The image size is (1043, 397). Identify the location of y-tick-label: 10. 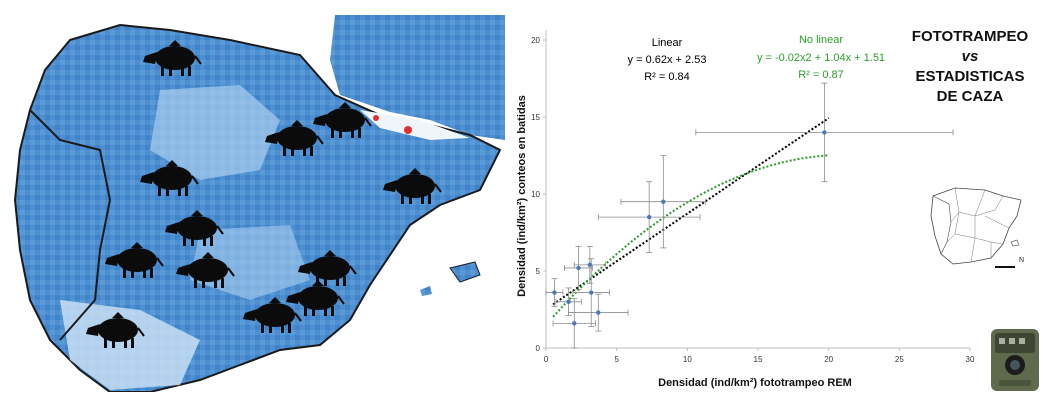
(535, 194).